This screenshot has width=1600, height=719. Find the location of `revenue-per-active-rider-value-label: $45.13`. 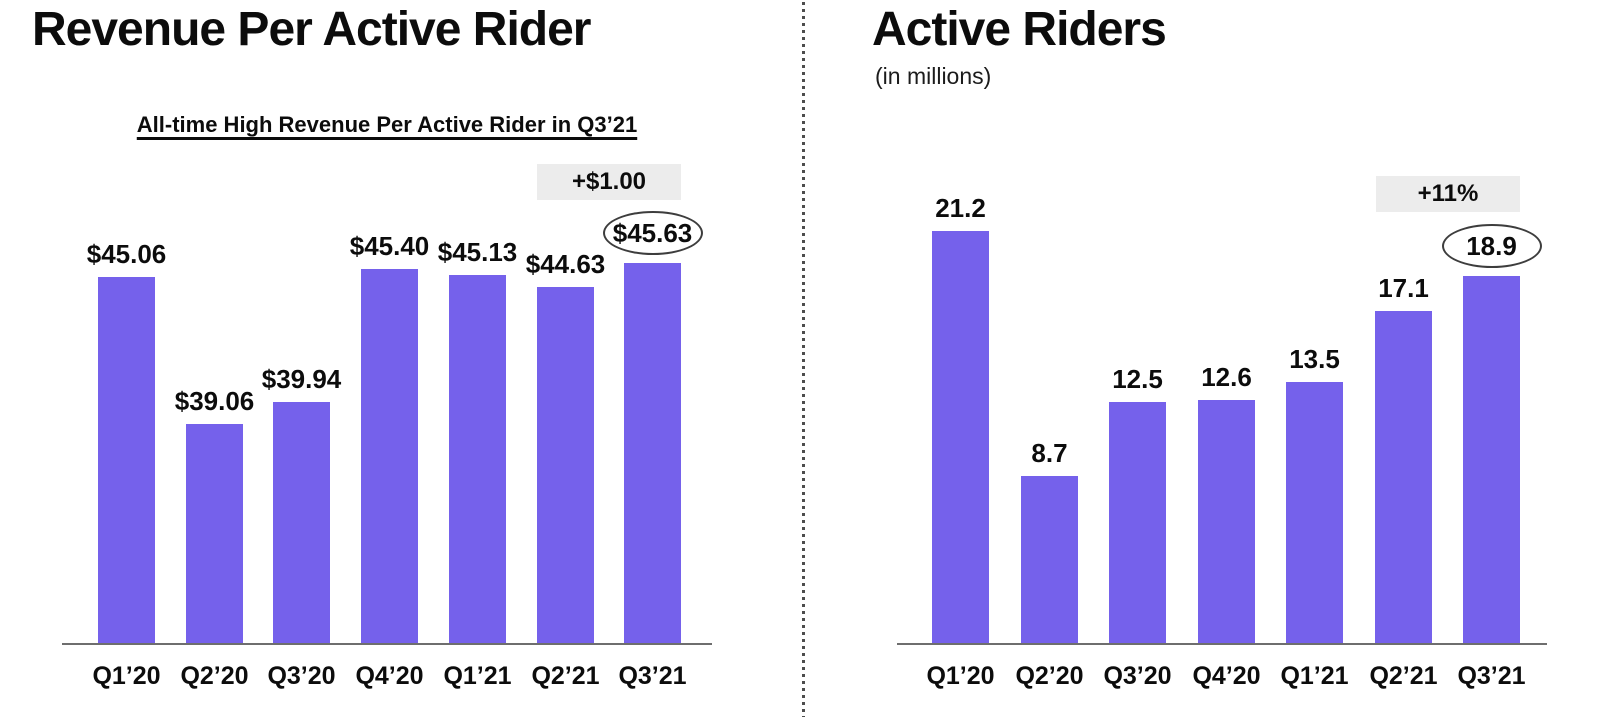

revenue-per-active-rider-value-label: $45.13 is located at coordinates (477, 252).